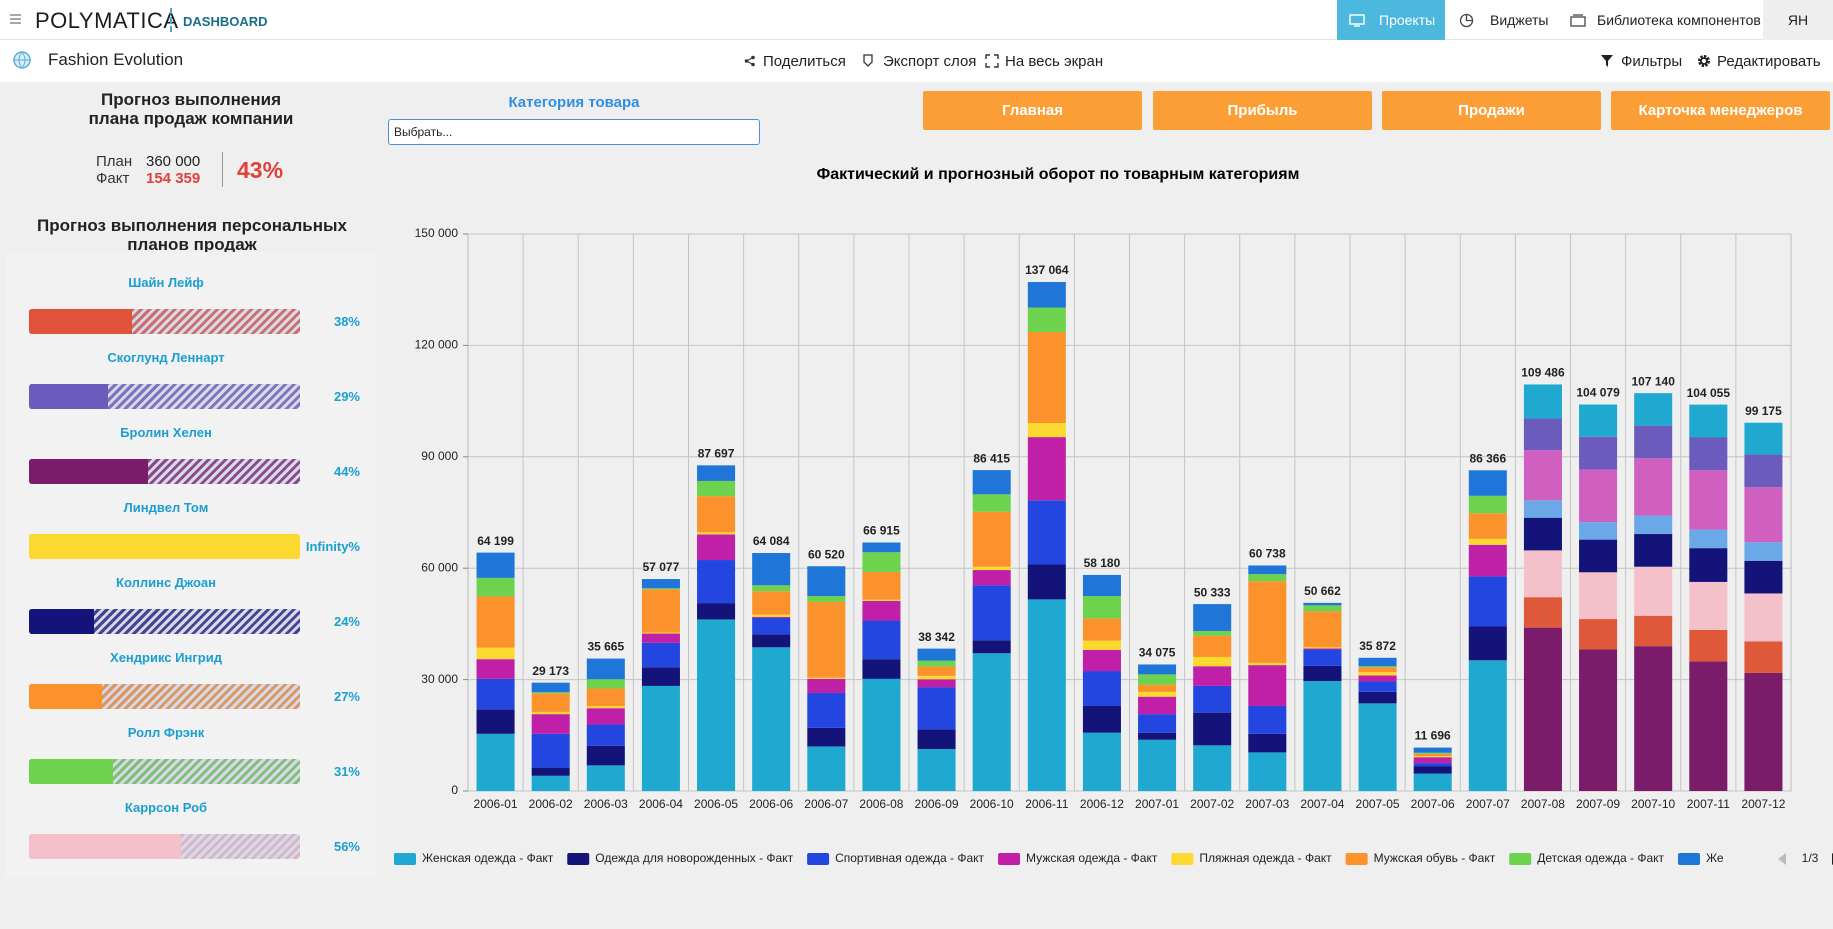 Image resolution: width=1833 pixels, height=929 pixels. What do you see at coordinates (1519, 20) in the screenshot?
I see `nav-item: Виджеты` at bounding box center [1519, 20].